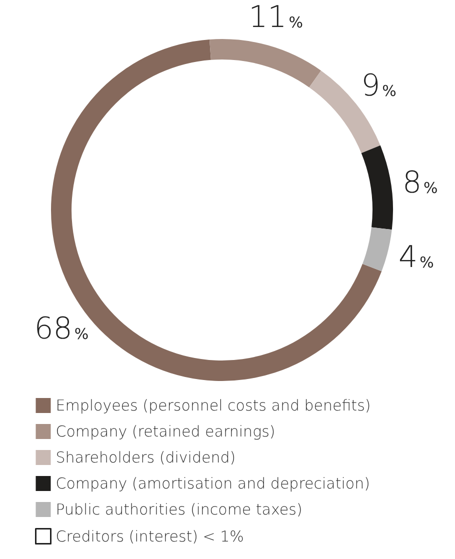 This screenshot has height=559, width=455. I want to click on legend-label: Creditors (interest) < 1%, so click(150, 536).